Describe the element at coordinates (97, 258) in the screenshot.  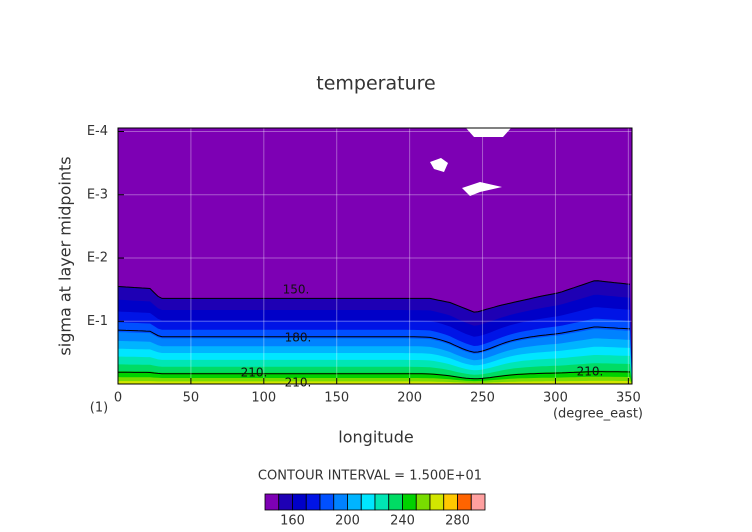
I see `y-tick-label: E-2` at that location.